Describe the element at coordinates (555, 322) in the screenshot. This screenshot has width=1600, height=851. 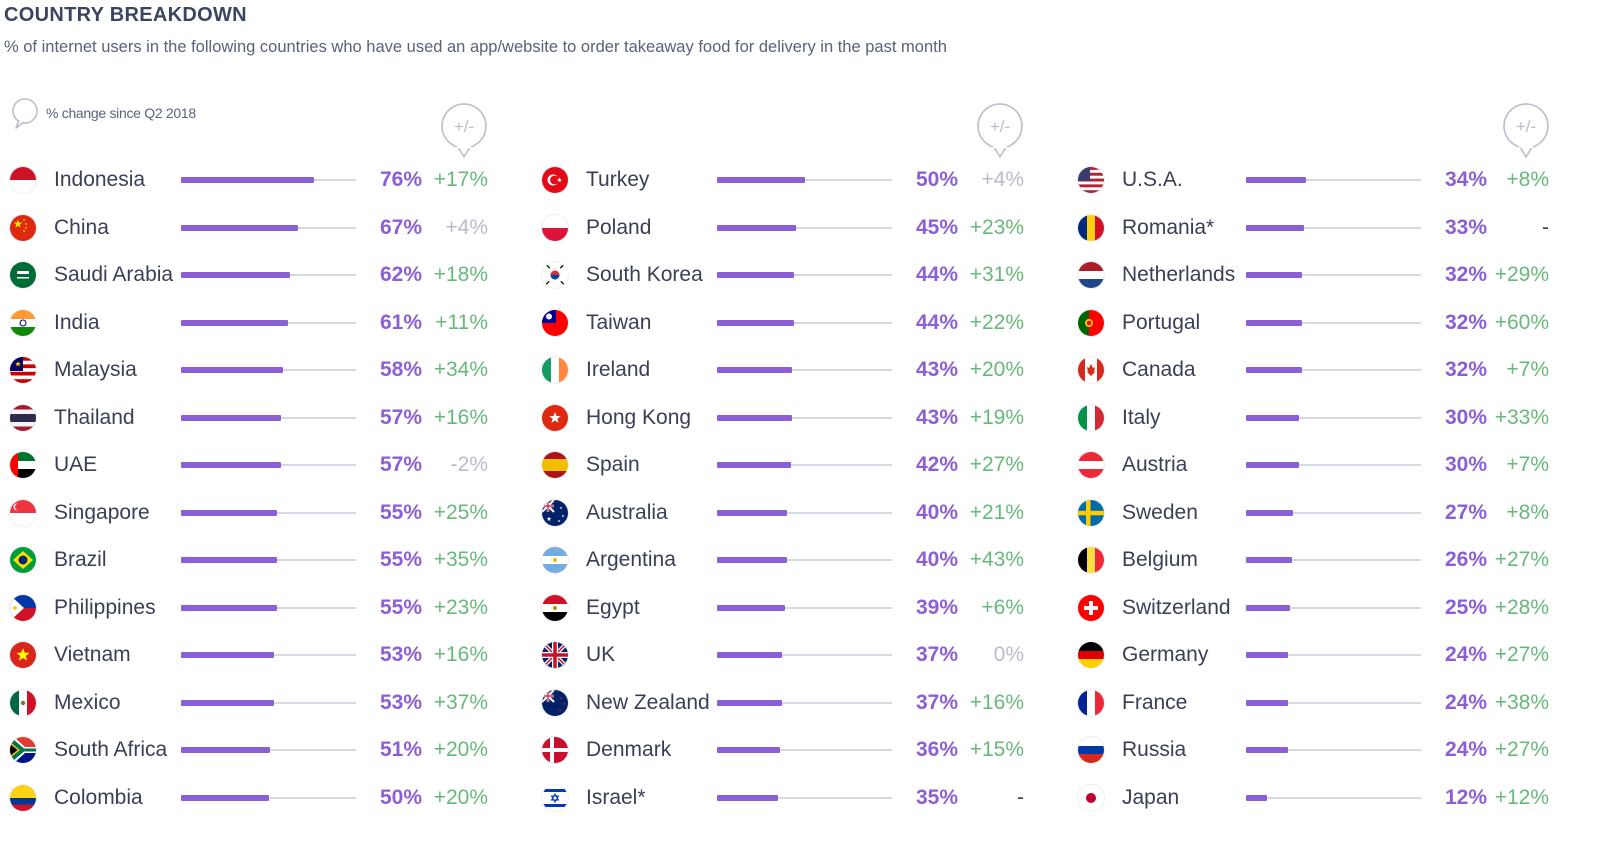
I see `flag-taiwan-icon` at that location.